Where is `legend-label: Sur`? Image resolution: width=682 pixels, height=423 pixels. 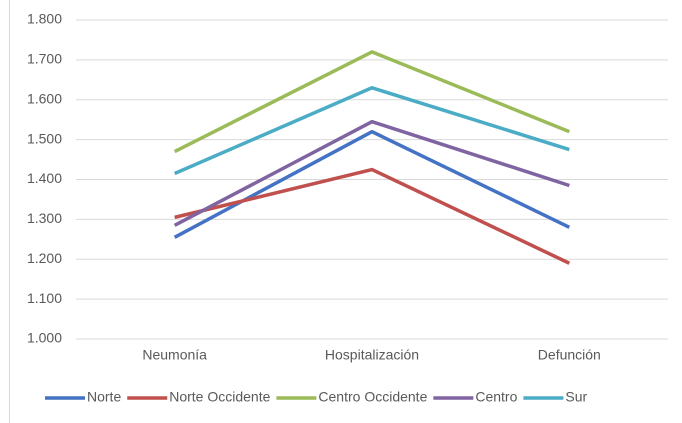 legend-label: Sur is located at coordinates (576, 397).